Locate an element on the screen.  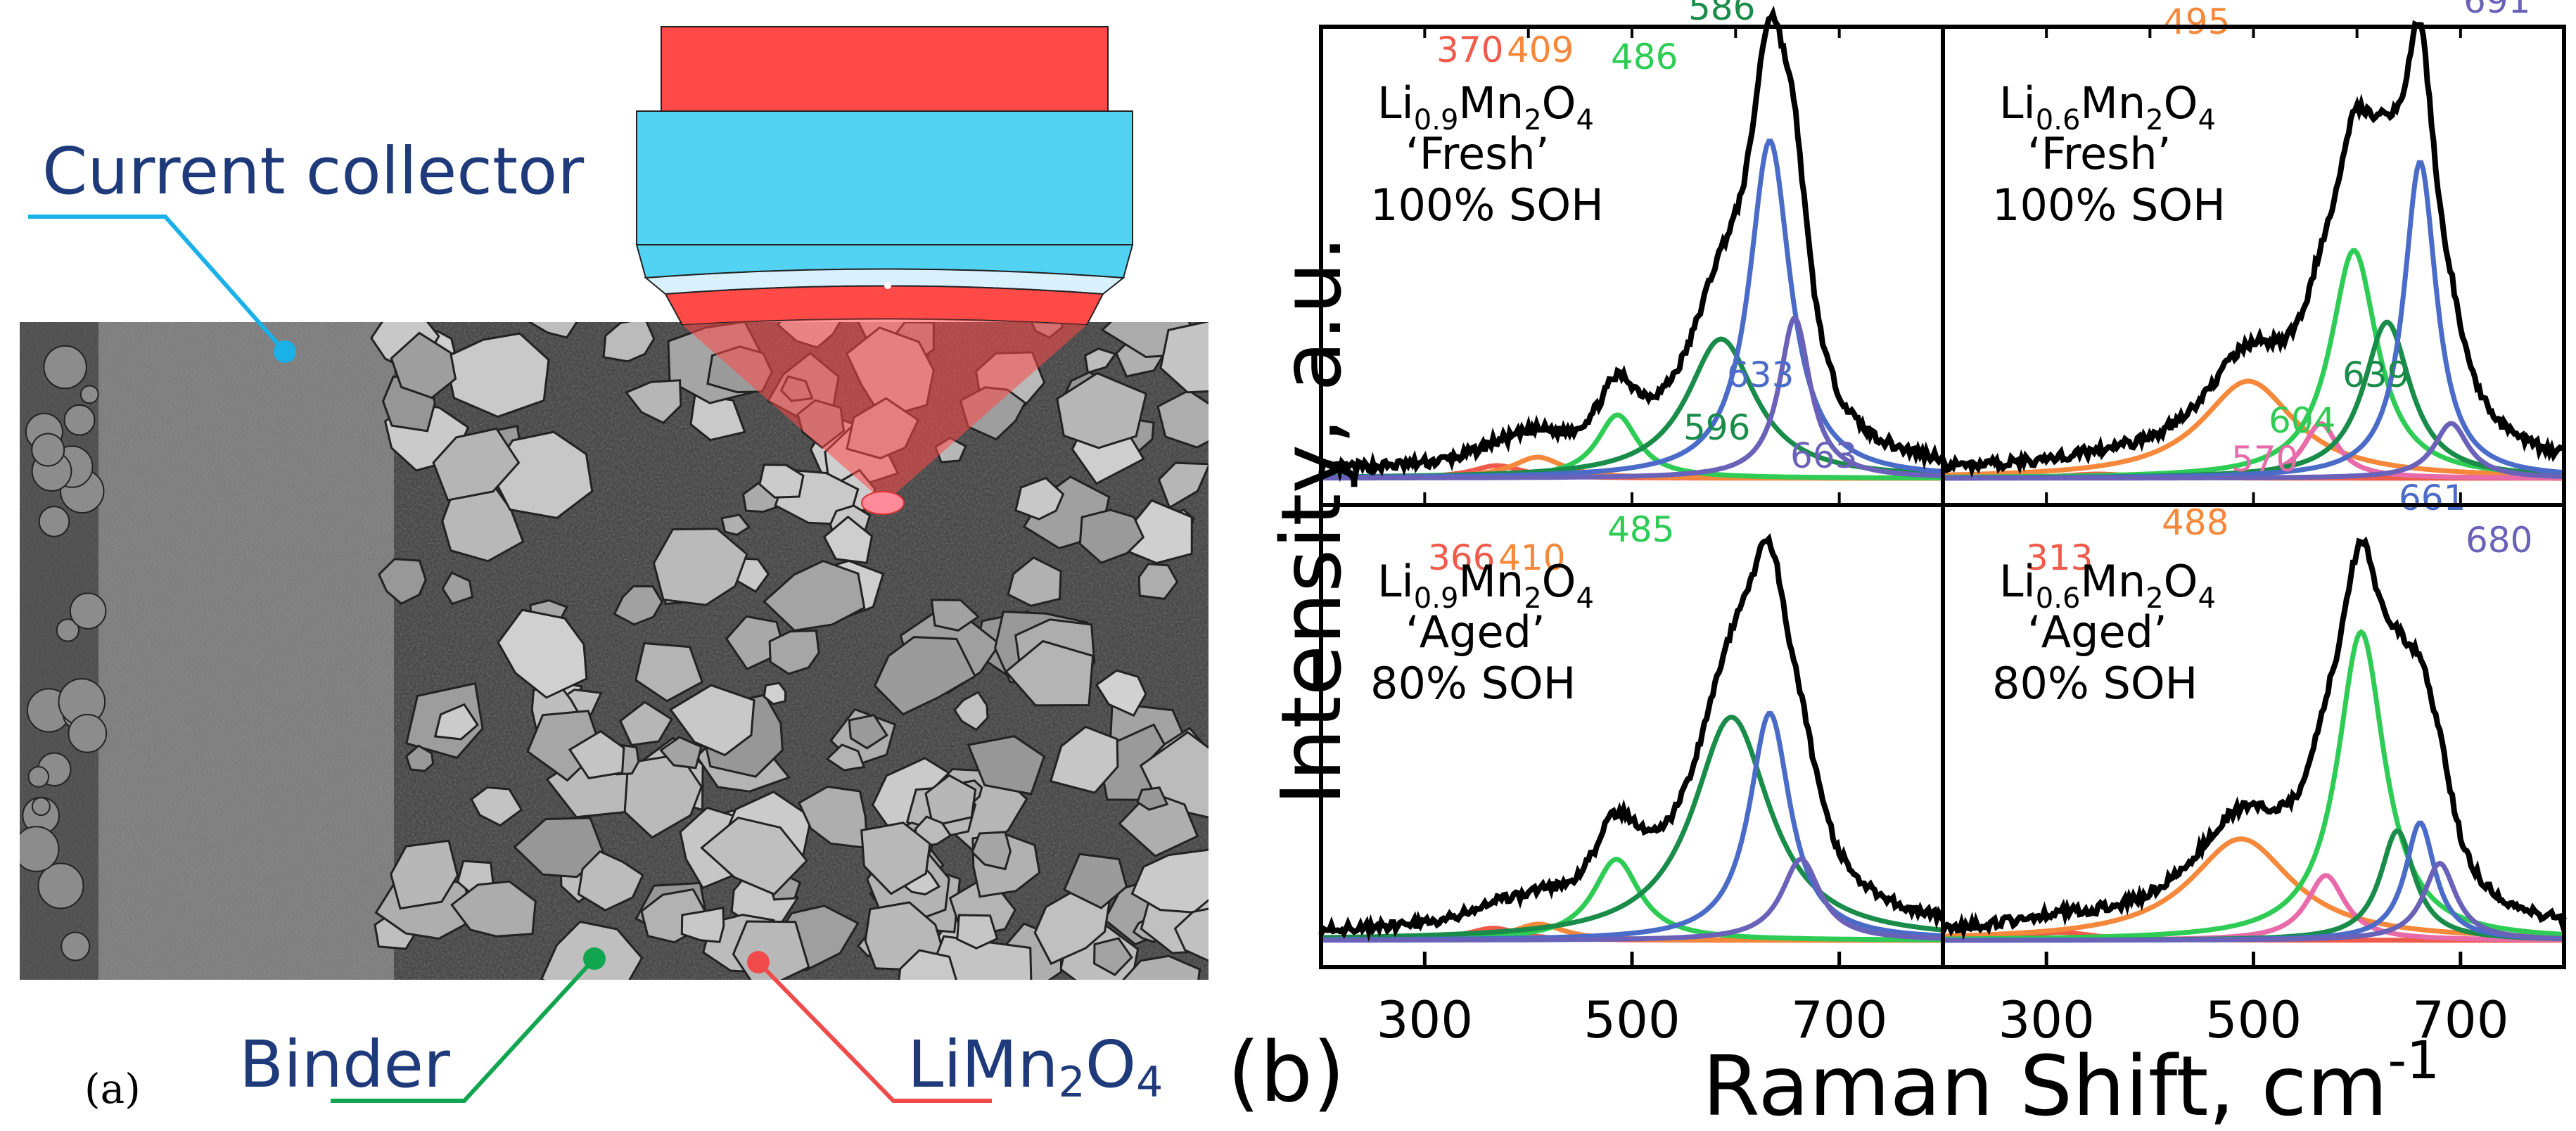
peak-label-565: 565 is located at coordinates (2270, 3).